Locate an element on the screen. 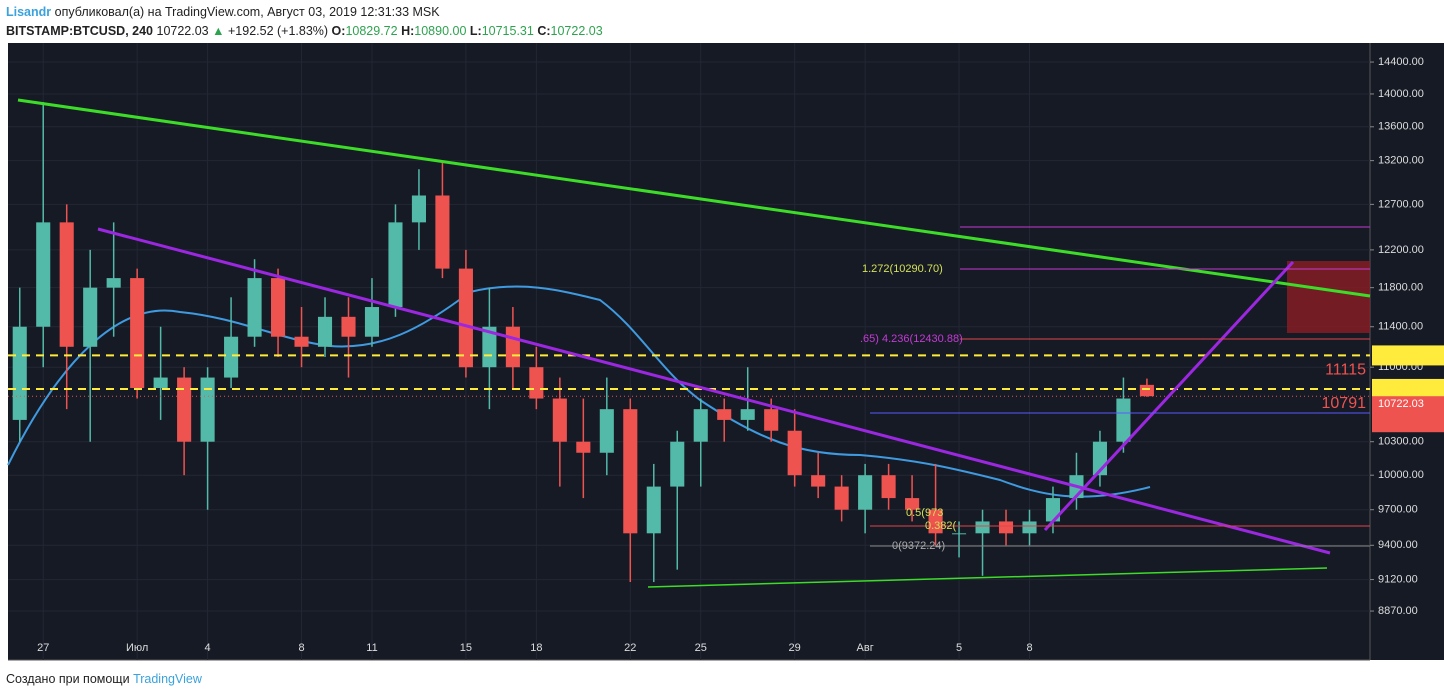 This screenshot has height=699, width=1444. x-tick-label: Авг is located at coordinates (865, 648).